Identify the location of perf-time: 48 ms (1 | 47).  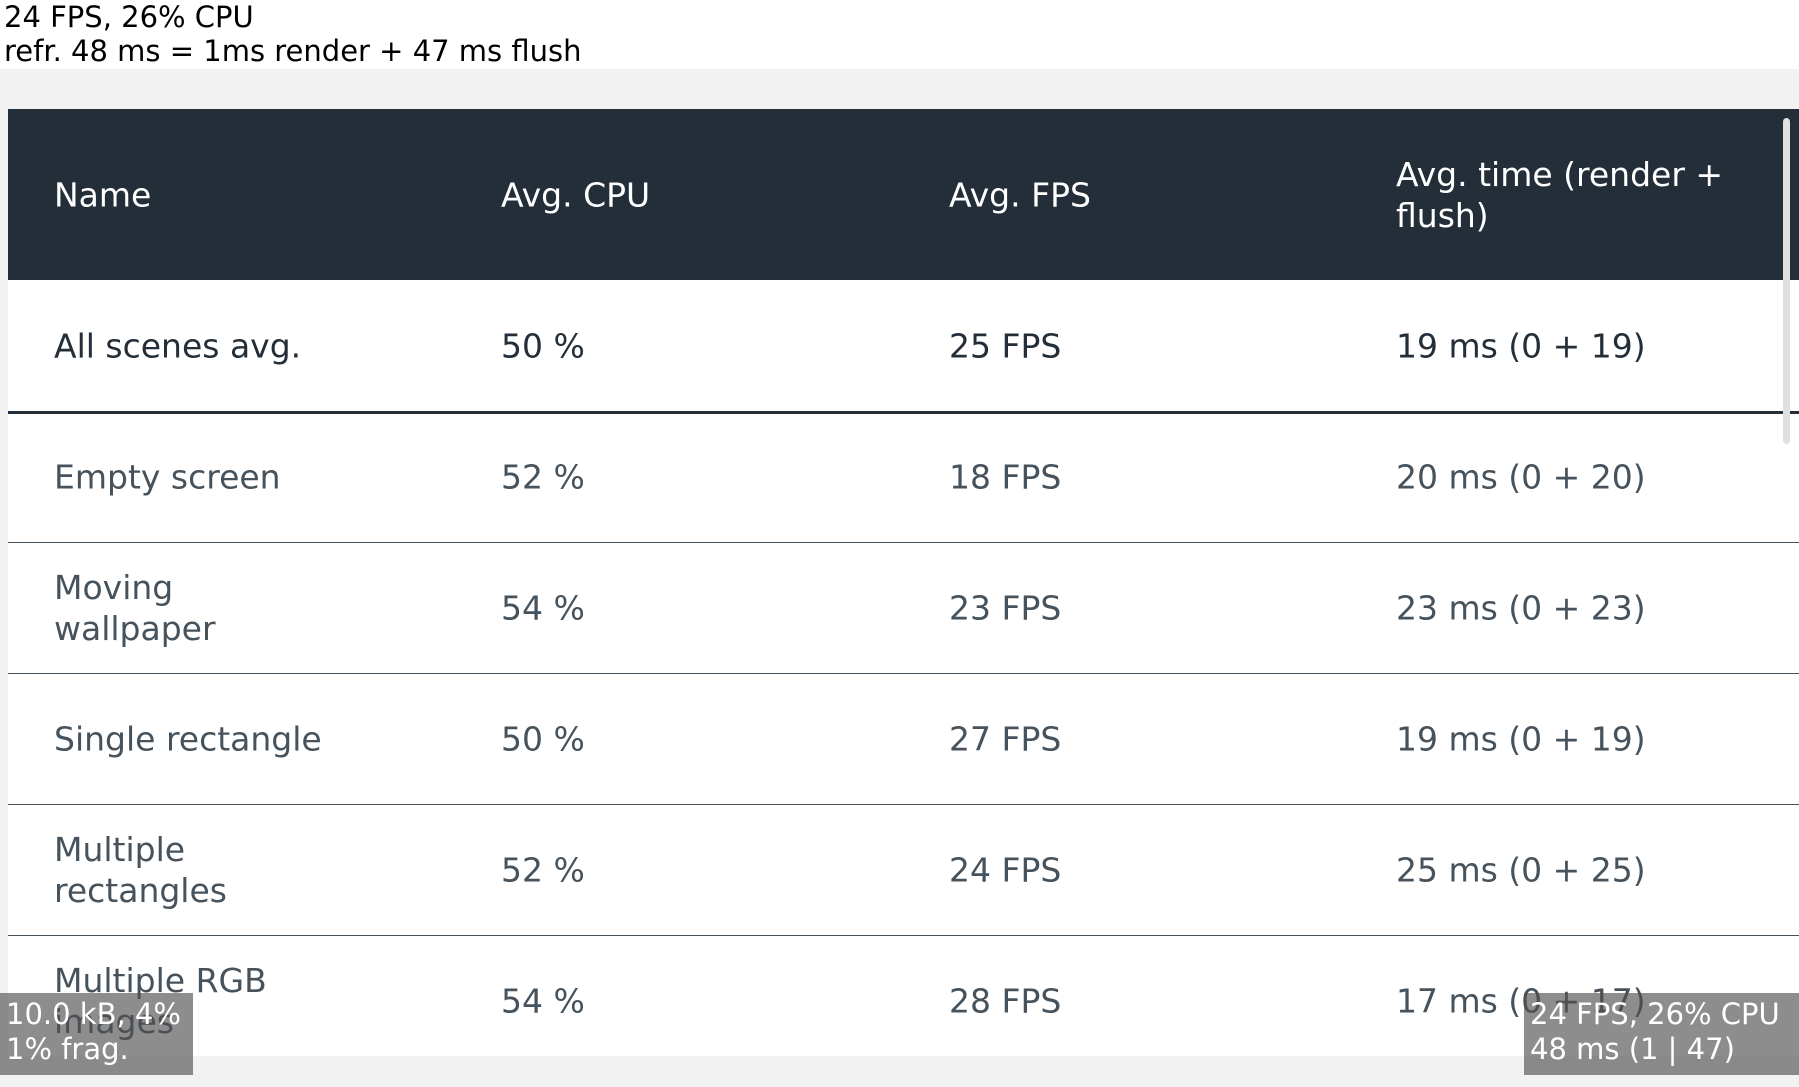
(1632, 1049).